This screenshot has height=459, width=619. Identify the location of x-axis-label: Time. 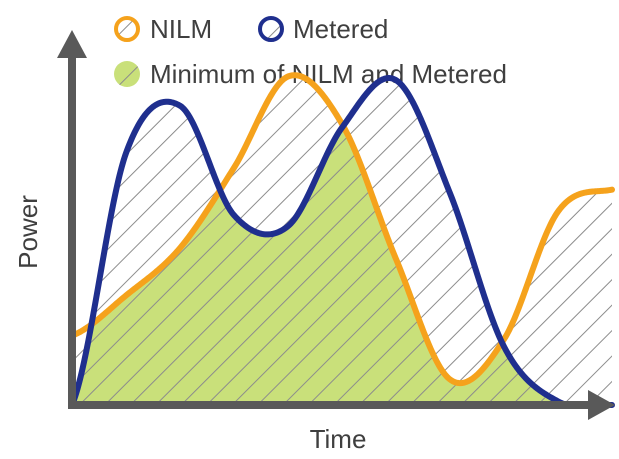
(338, 439).